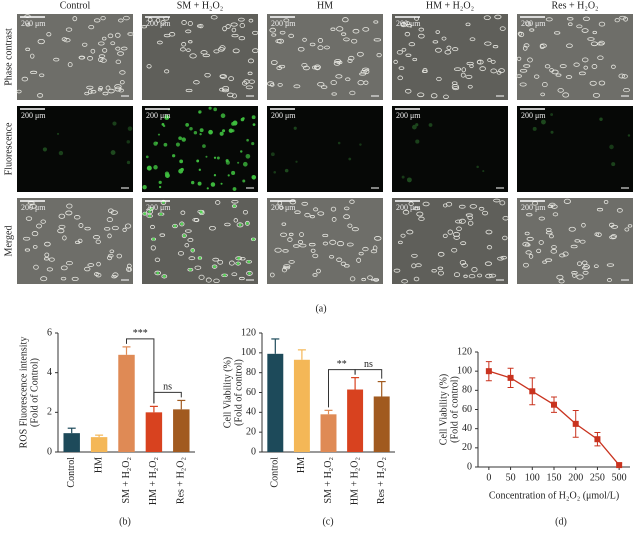 This screenshot has height=534, width=643. What do you see at coordinates (328, 480) in the screenshot?
I see `x-tick-label: SM + H₂O₂` at bounding box center [328, 480].